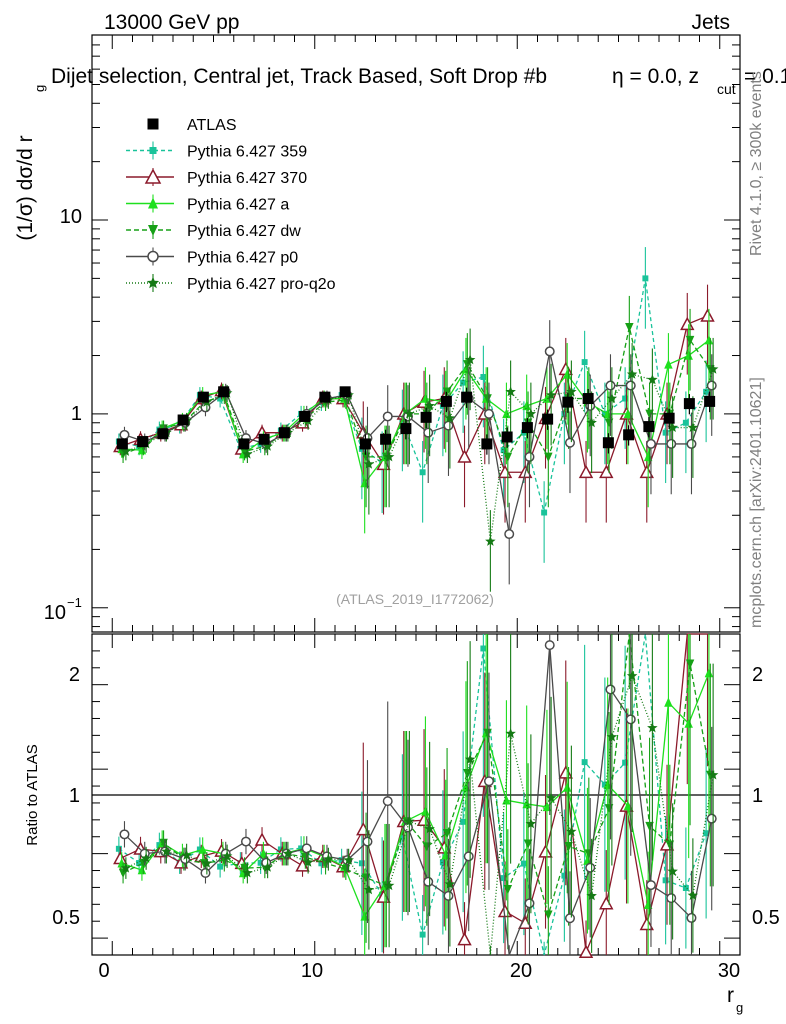  I want to click on series-line-pythia-6-427-p0, so click(418, 443).